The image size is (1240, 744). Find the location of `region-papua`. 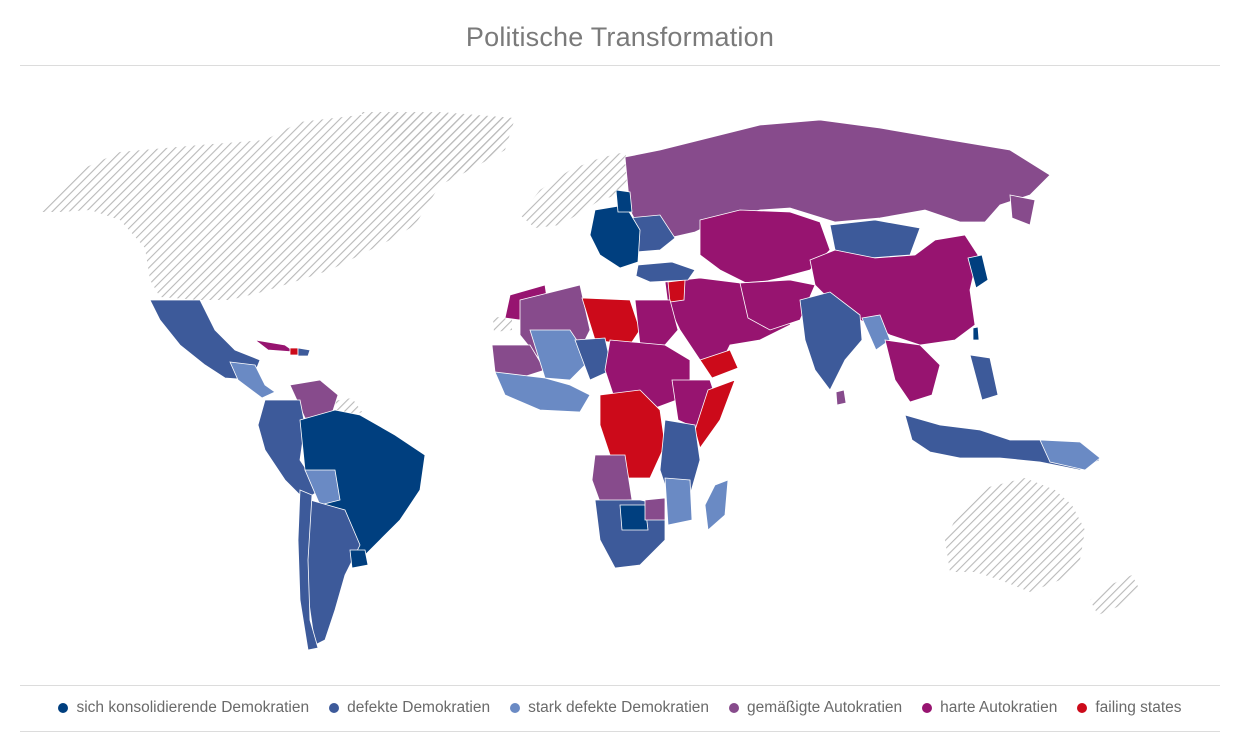

region-papua is located at coordinates (1070, 455).